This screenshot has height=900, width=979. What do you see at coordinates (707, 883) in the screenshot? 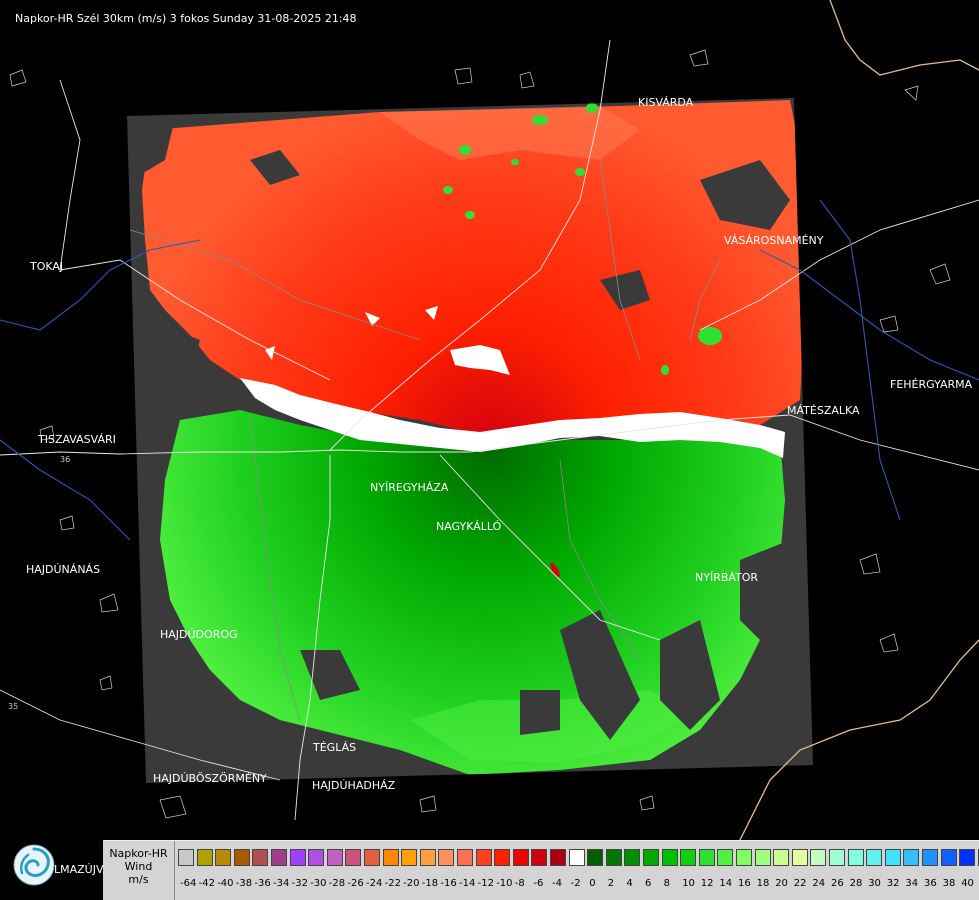
I see `legend-tick-label: 12` at bounding box center [707, 883].